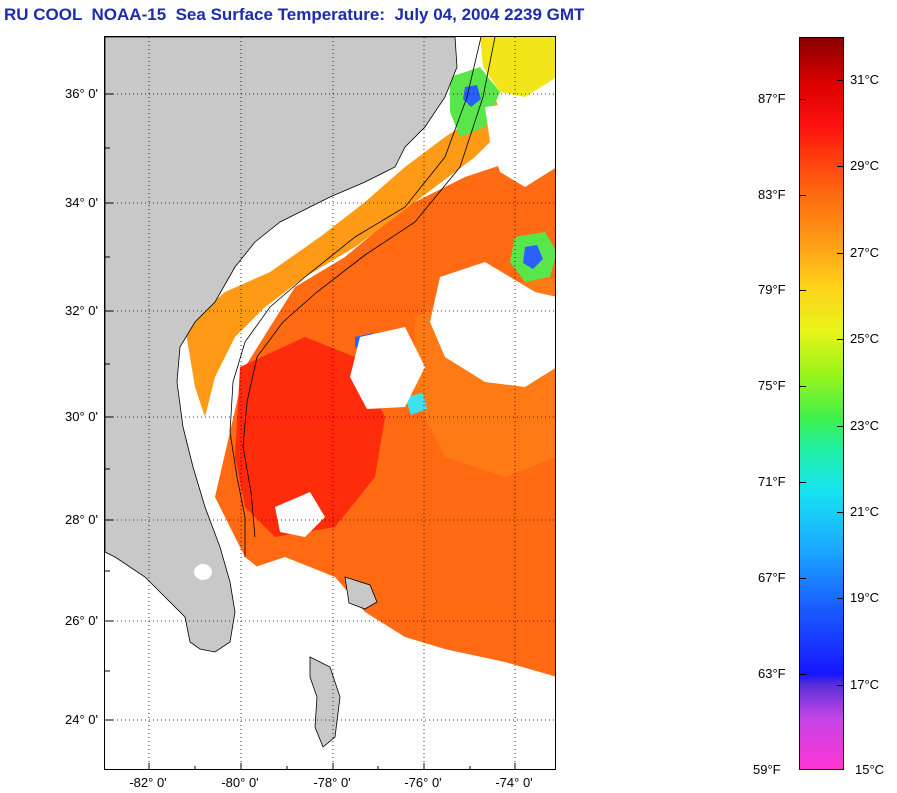  What do you see at coordinates (865, 252) in the screenshot?
I see `cb-label-27c: 27°C` at bounding box center [865, 252].